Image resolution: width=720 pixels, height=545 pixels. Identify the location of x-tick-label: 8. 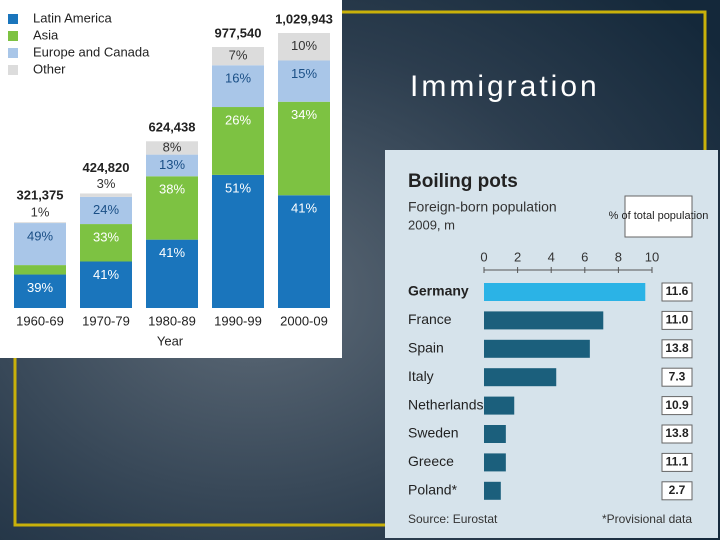
(618, 256).